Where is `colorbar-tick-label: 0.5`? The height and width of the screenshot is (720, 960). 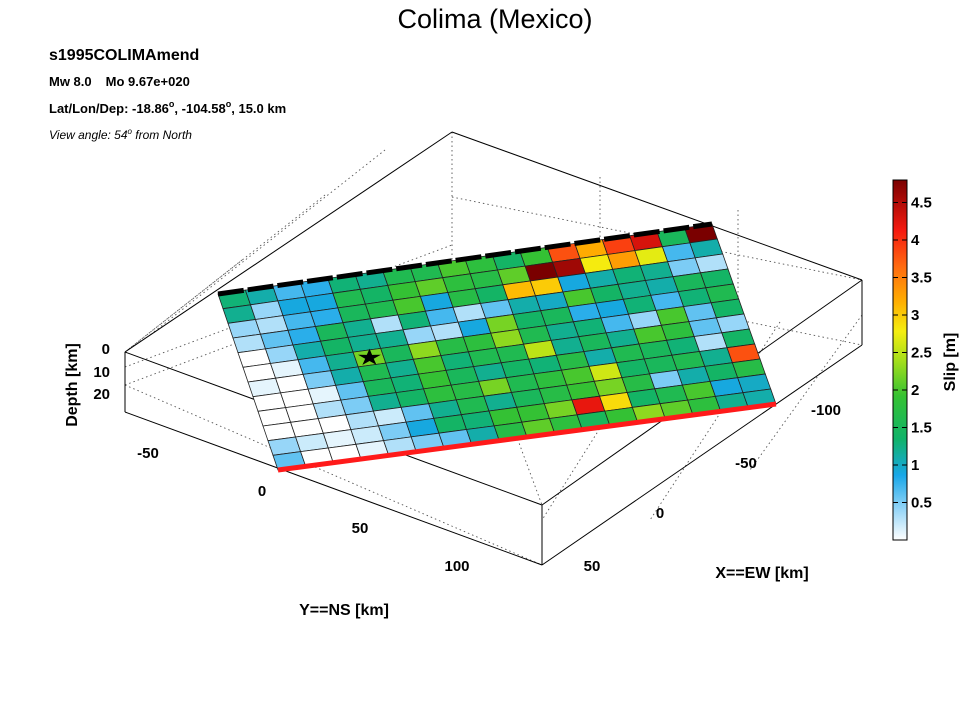
colorbar-tick-label: 0.5 is located at coordinates (921, 503).